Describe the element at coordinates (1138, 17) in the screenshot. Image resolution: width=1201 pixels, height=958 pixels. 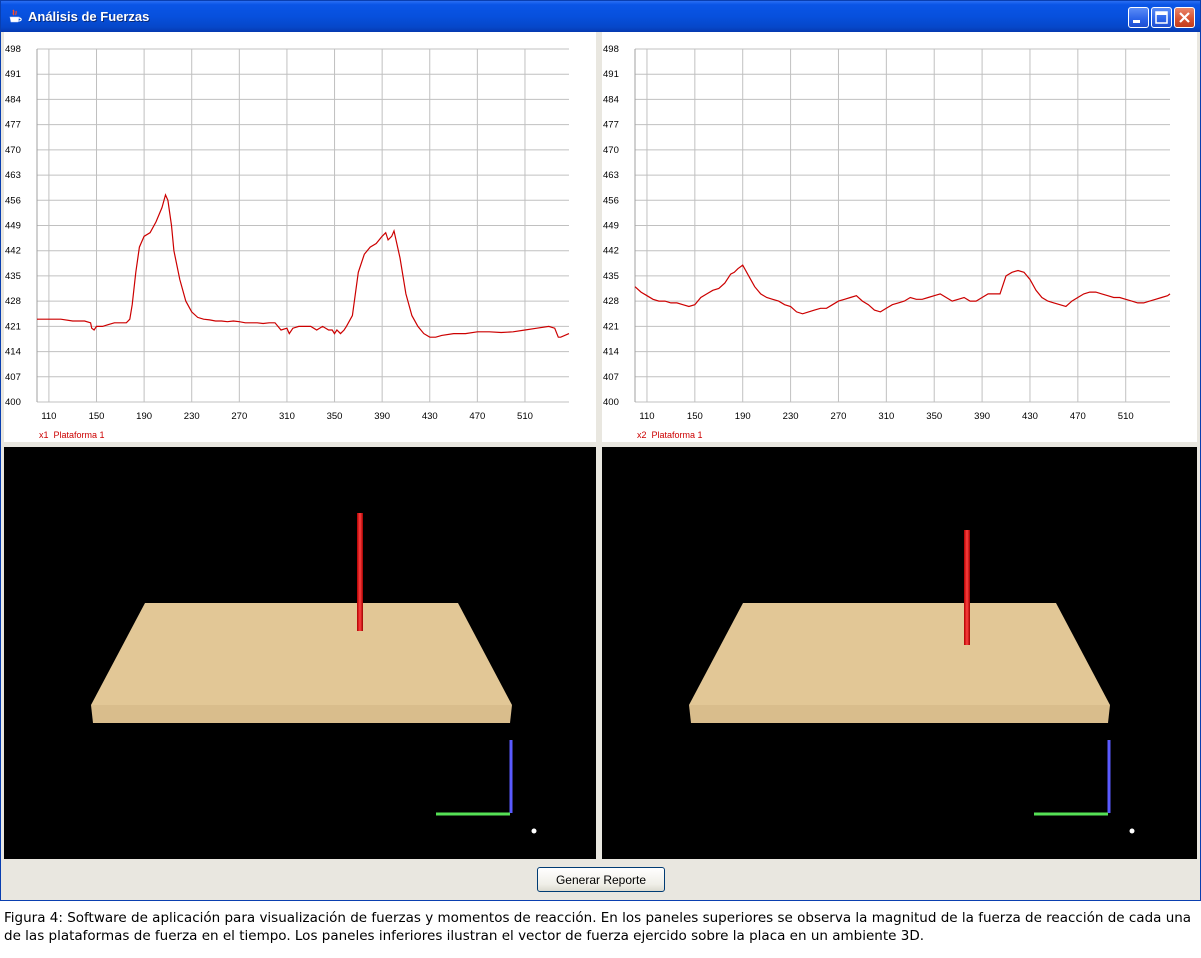
I see `minimize-button` at that location.